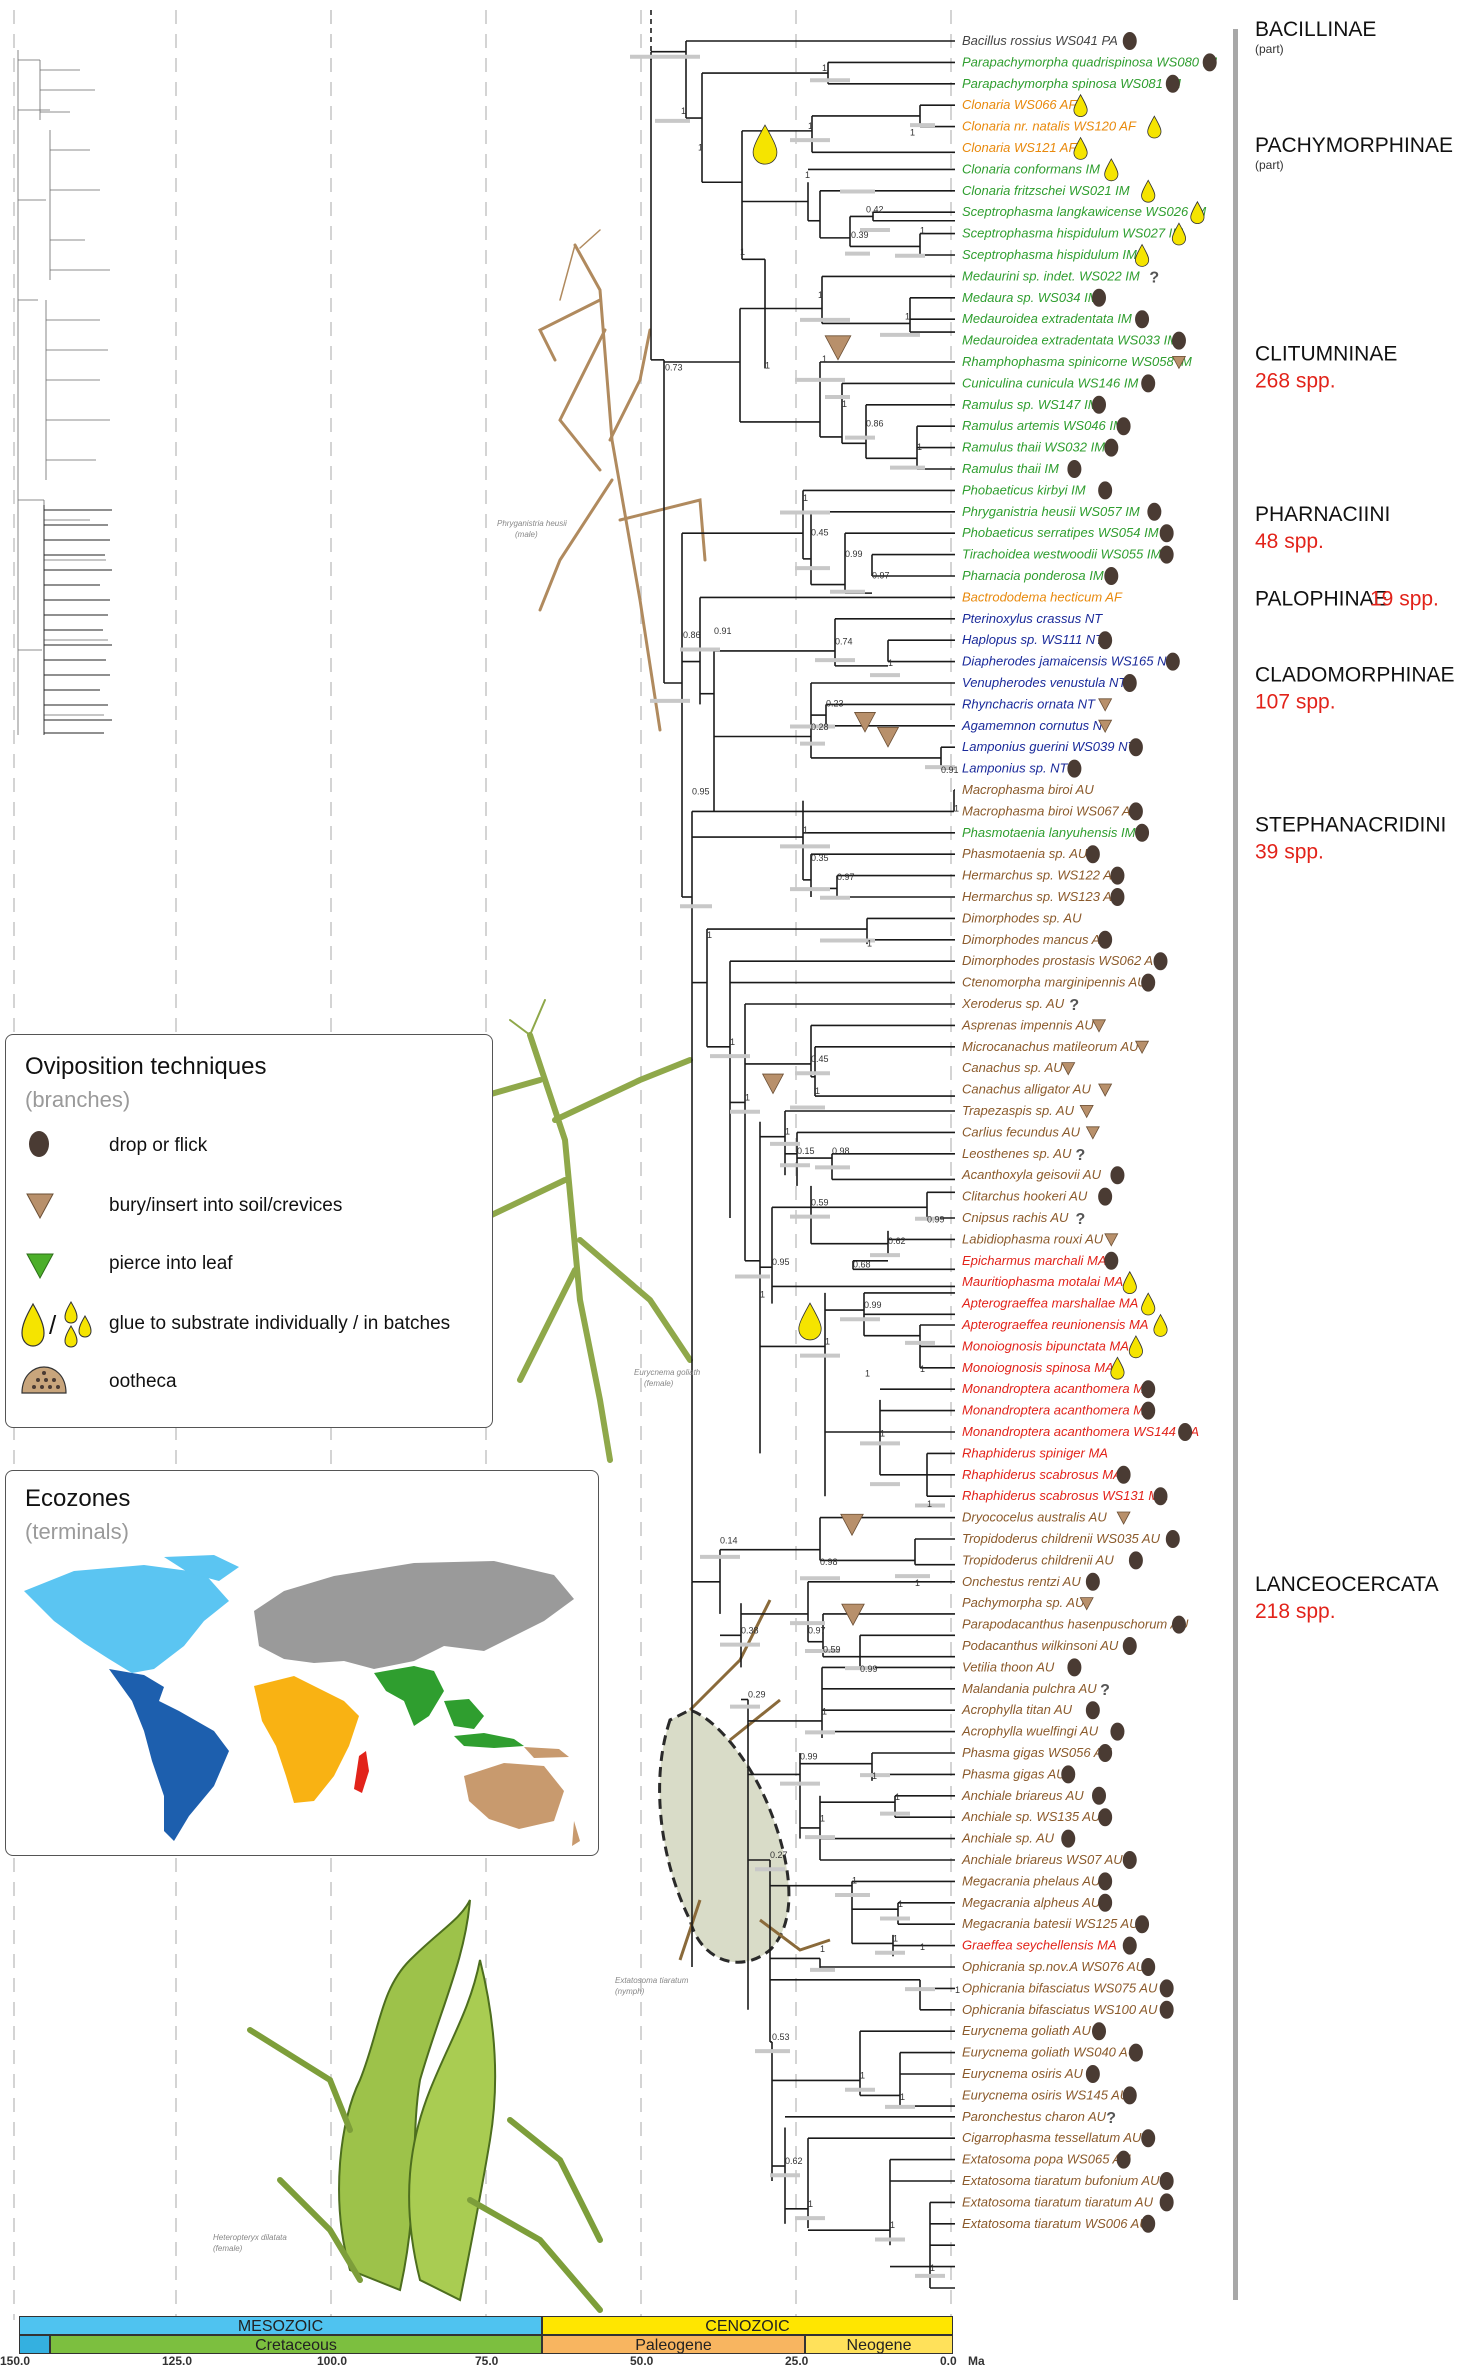  I want to click on taxon-label: Phobaeticus kirbyi IM, so click(1024, 489).